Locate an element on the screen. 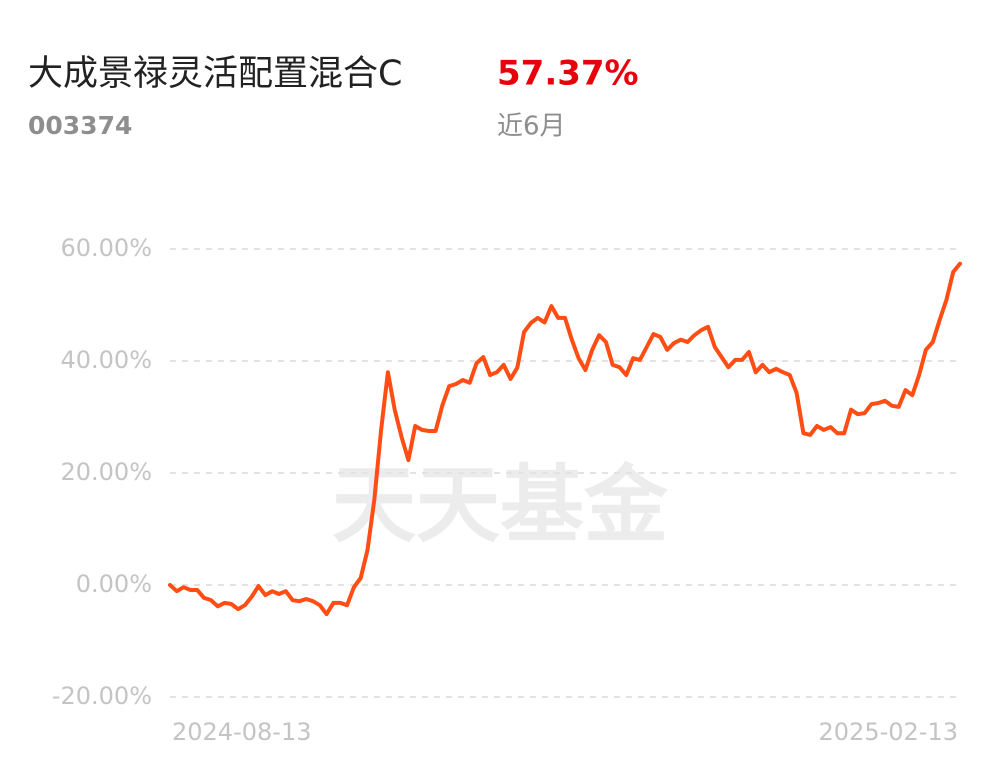  watermark: 天天基金 is located at coordinates (500, 504).